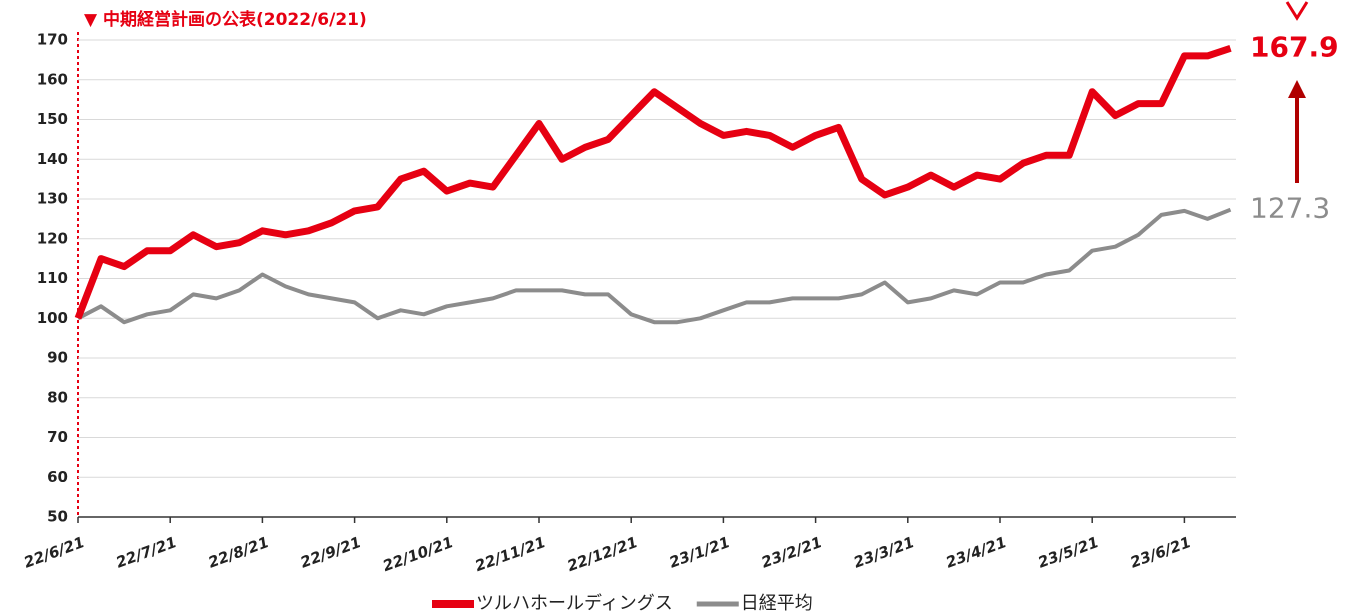  I want to click on y-tick-label: 70, so click(57, 437).